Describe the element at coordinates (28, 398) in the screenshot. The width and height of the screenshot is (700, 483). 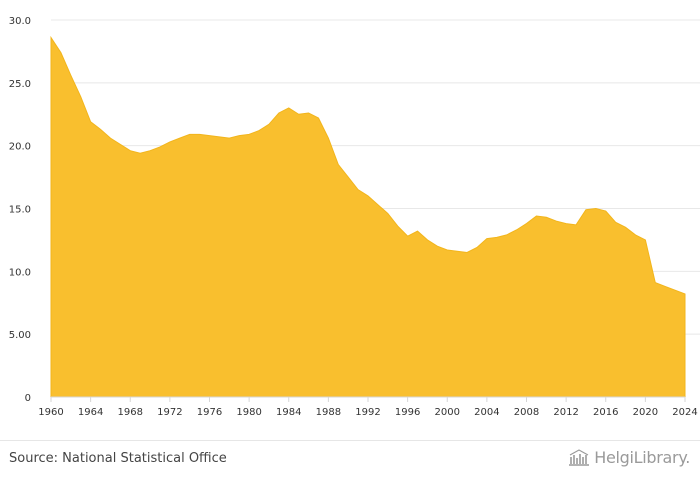
I see `y-tick-label: 0` at that location.